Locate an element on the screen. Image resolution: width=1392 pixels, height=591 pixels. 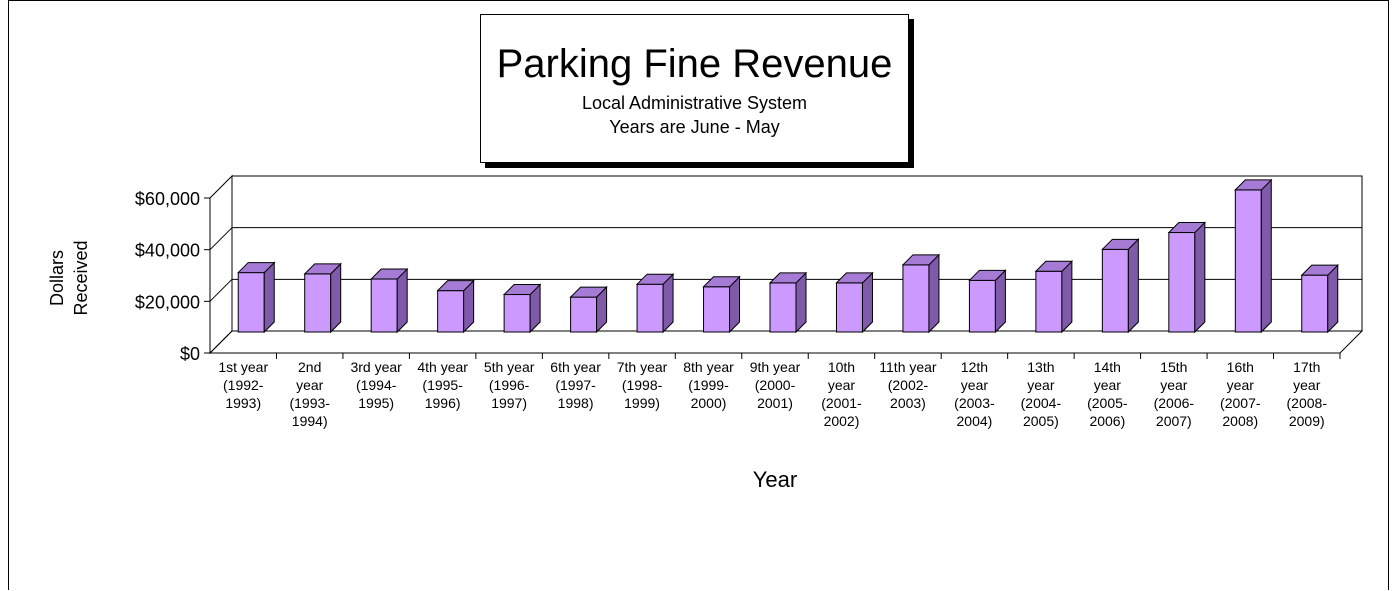
x-tick-label: 17th year (2008- 2009) is located at coordinates (1307, 394).